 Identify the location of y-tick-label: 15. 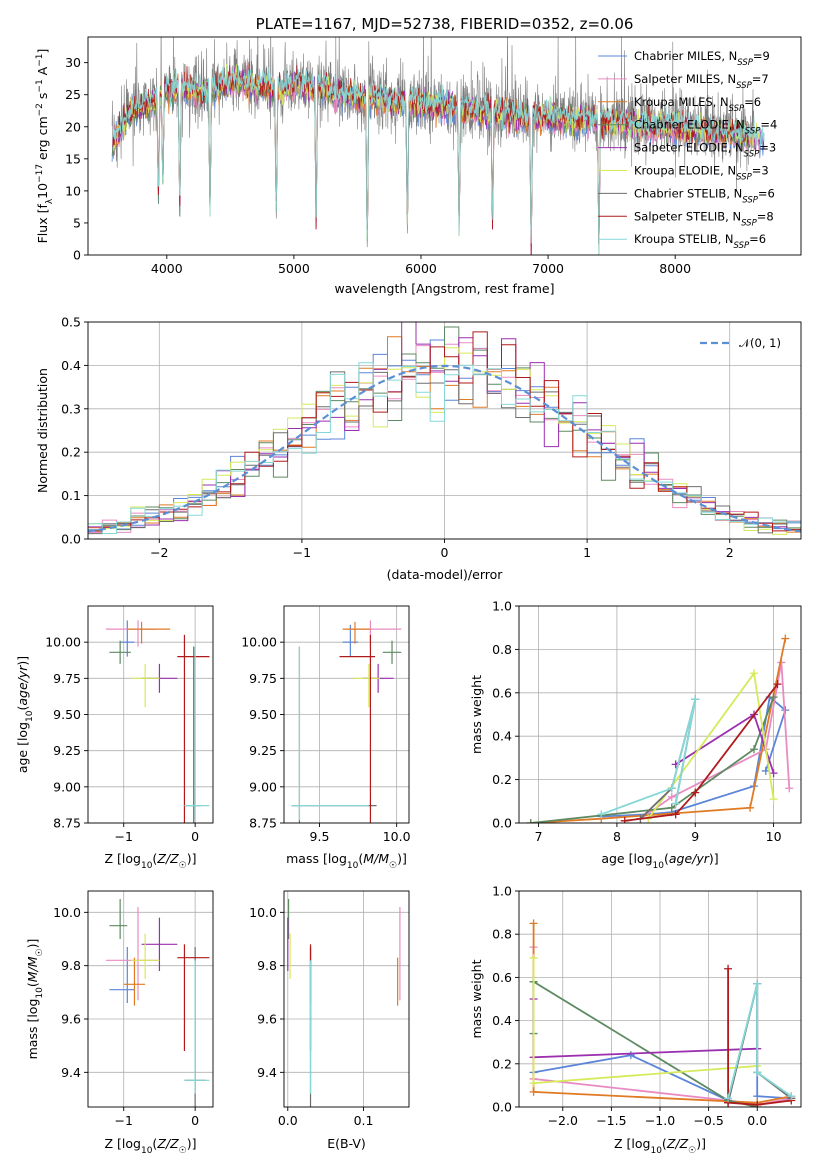
(73, 158).